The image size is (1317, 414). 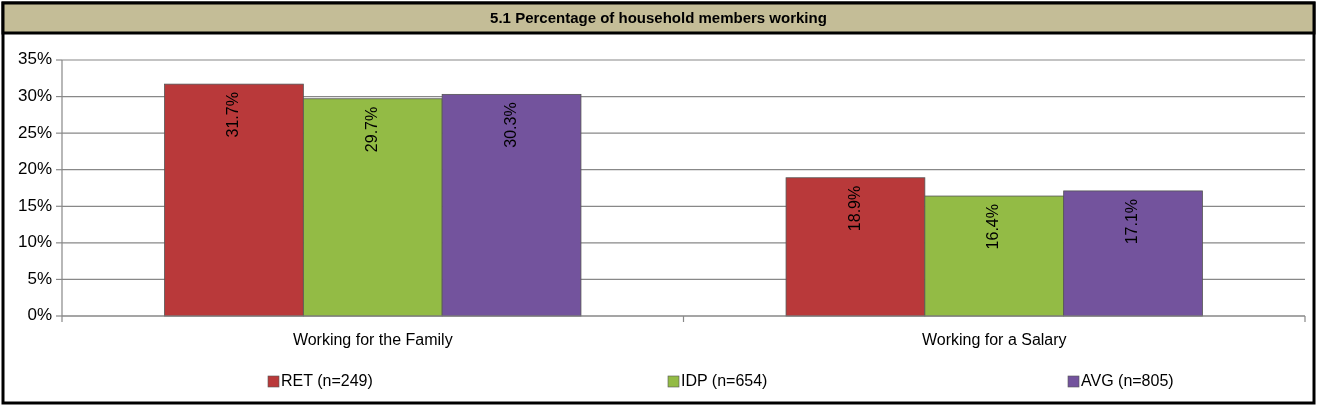 What do you see at coordinates (510, 125) in the screenshot?
I see `data-label: 30.3%` at bounding box center [510, 125].